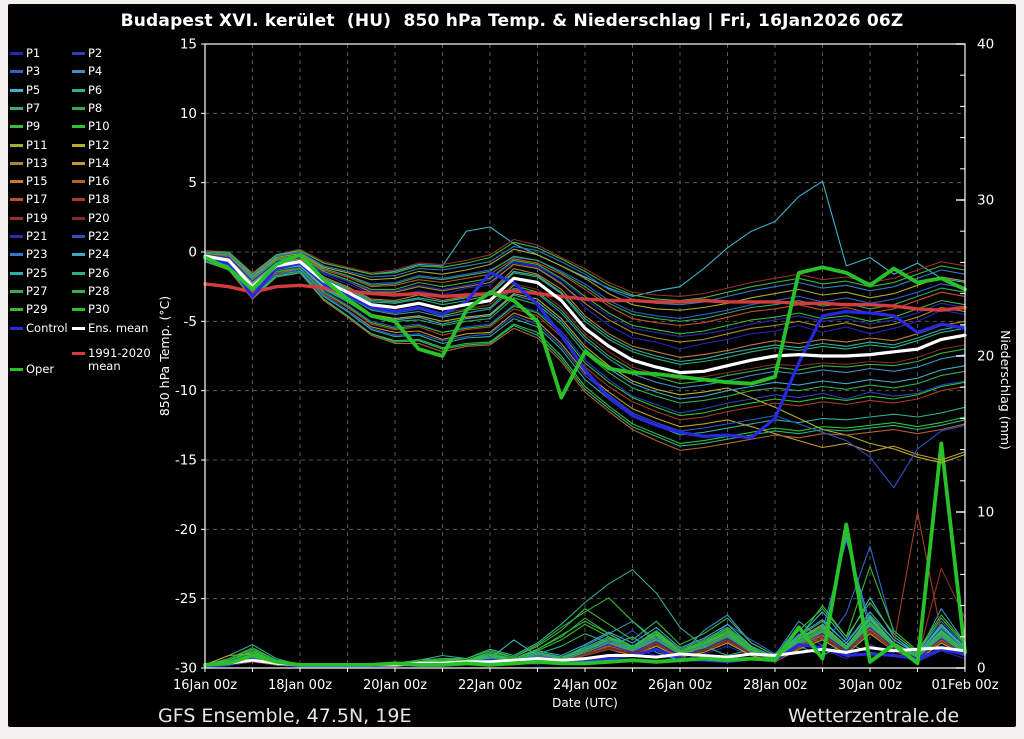 This screenshot has width=1024, height=739. Describe the element at coordinates (37, 290) in the screenshot. I see `legend-label: P27` at that location.